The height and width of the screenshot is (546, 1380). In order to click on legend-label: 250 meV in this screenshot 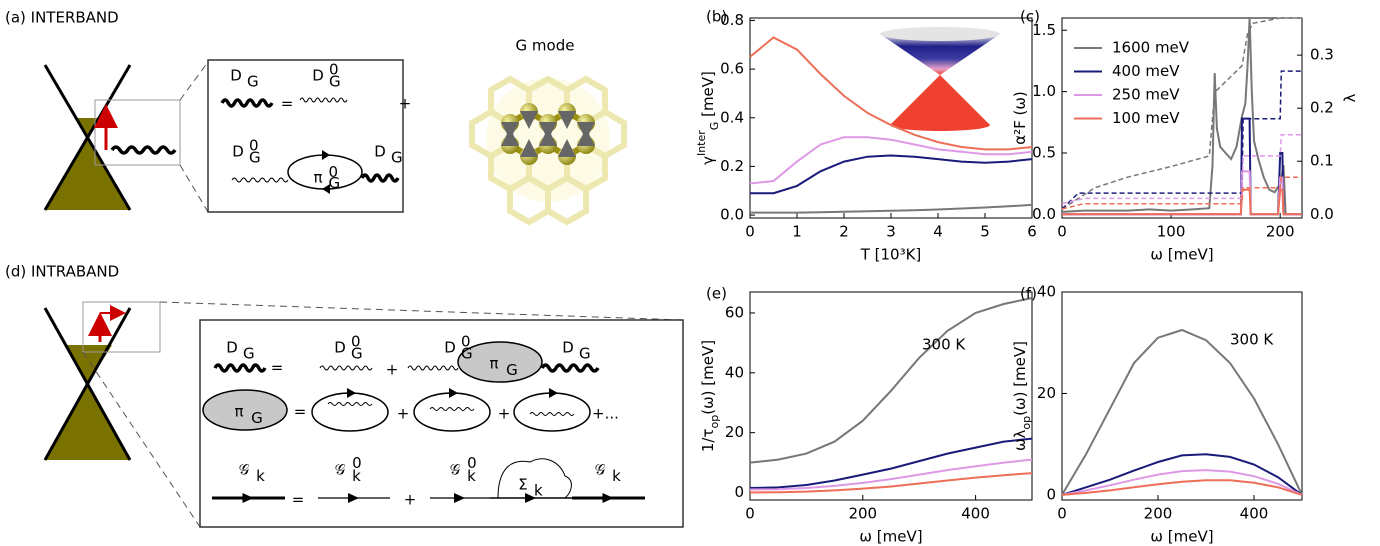, I will do `click(1146, 95)`.